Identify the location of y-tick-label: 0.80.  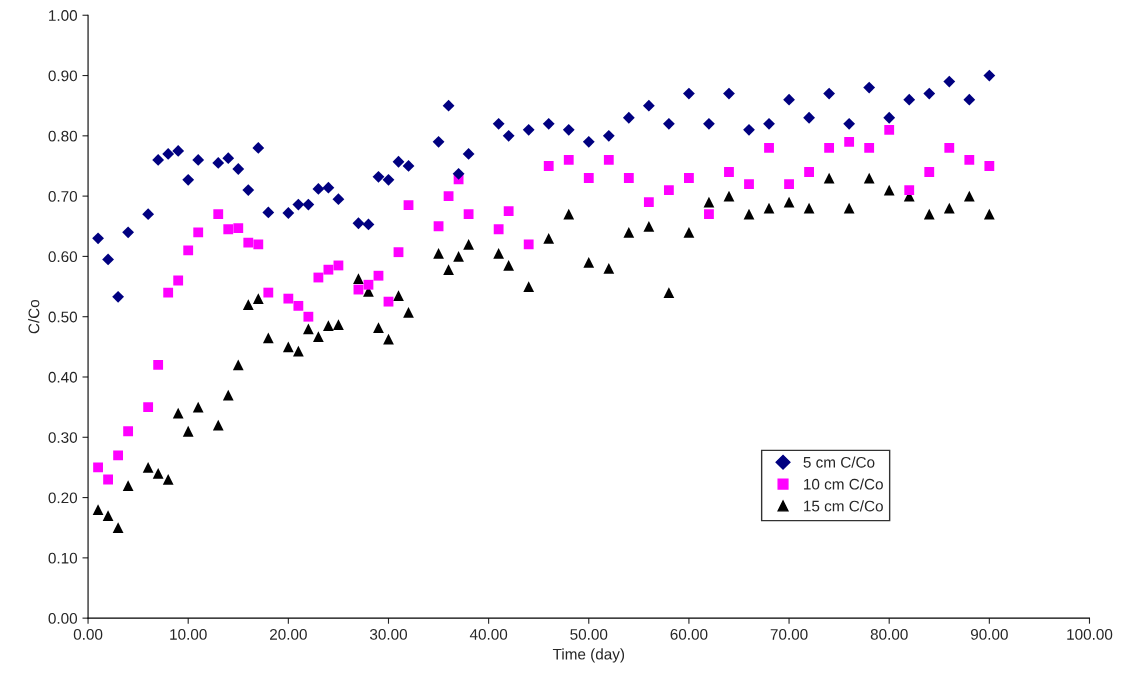
(63, 136).